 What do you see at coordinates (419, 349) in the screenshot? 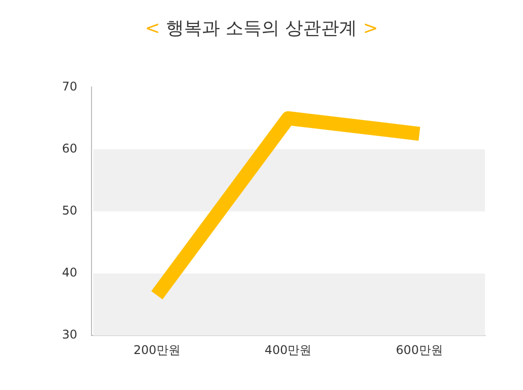
I see `x-tick-label: 600만원` at bounding box center [419, 349].